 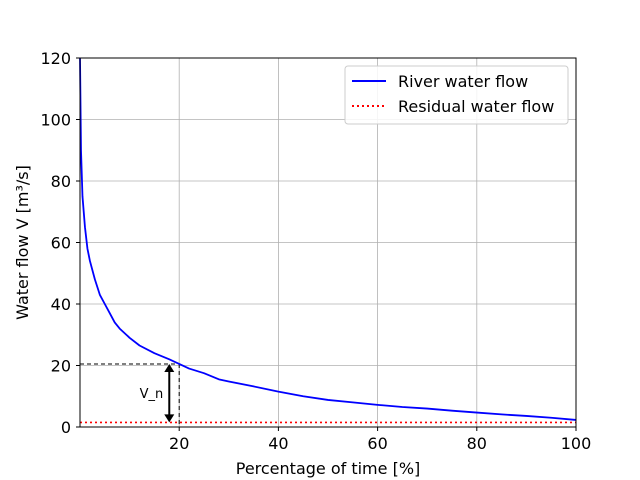 What do you see at coordinates (130, 395) in the screenshot?
I see `annotation-layer: V_n` at bounding box center [130, 395].